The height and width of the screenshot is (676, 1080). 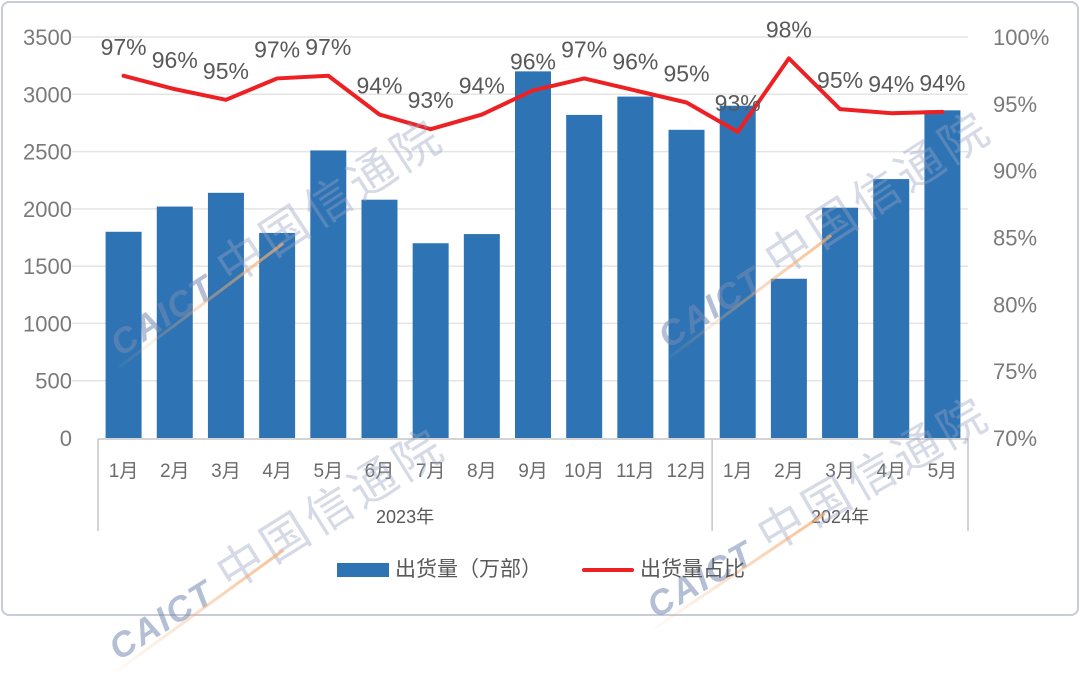 I want to click on x-tick-label-12月: 12月, so click(x=686, y=471).